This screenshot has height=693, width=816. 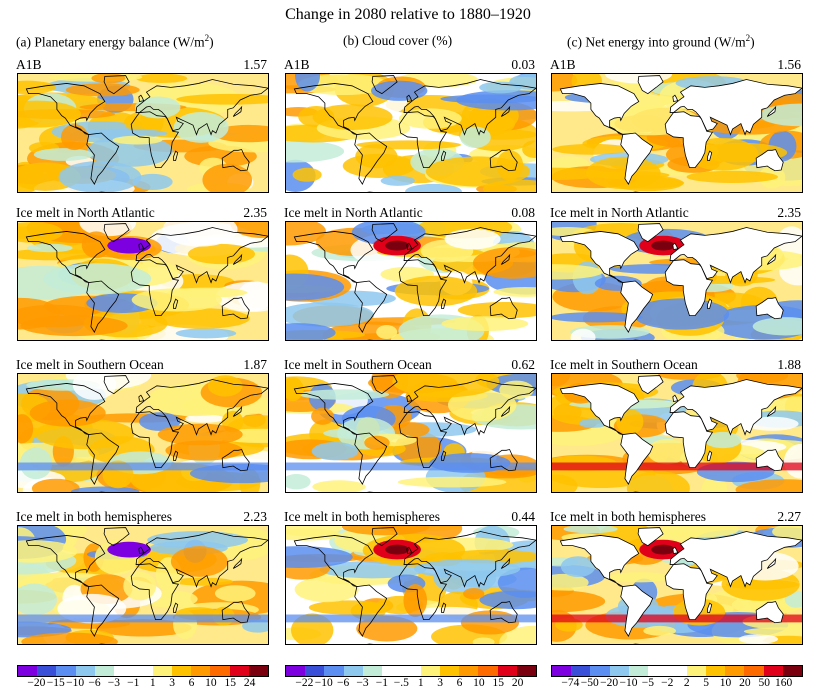 What do you see at coordinates (789, 64) in the screenshot?
I see `panel-global-mean-value: 1.56` at bounding box center [789, 64].